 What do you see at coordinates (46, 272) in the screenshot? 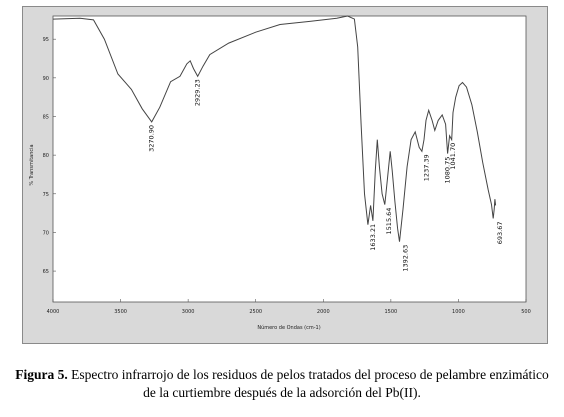
I see `y-tick-label: 65` at bounding box center [46, 272].